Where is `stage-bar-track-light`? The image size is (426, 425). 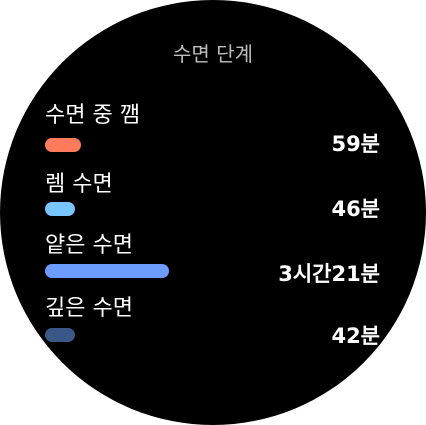
stage-bar-track-light is located at coordinates (145, 271).